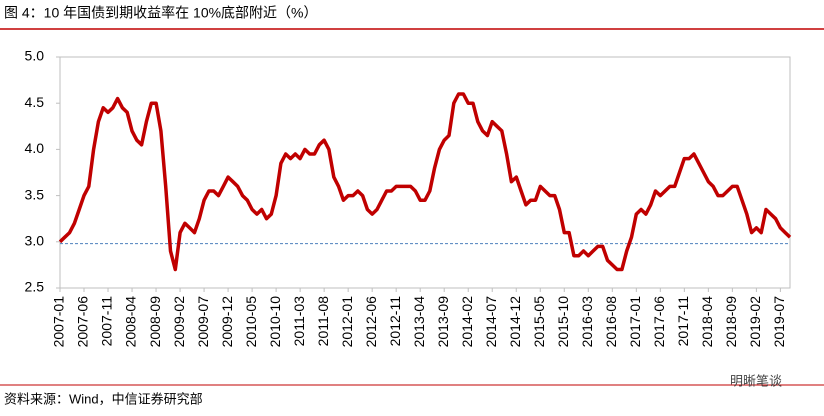 This screenshot has height=416, width=824. What do you see at coordinates (467, 322) in the screenshot?
I see `x-tick-label: 2014-02` at bounding box center [467, 322].